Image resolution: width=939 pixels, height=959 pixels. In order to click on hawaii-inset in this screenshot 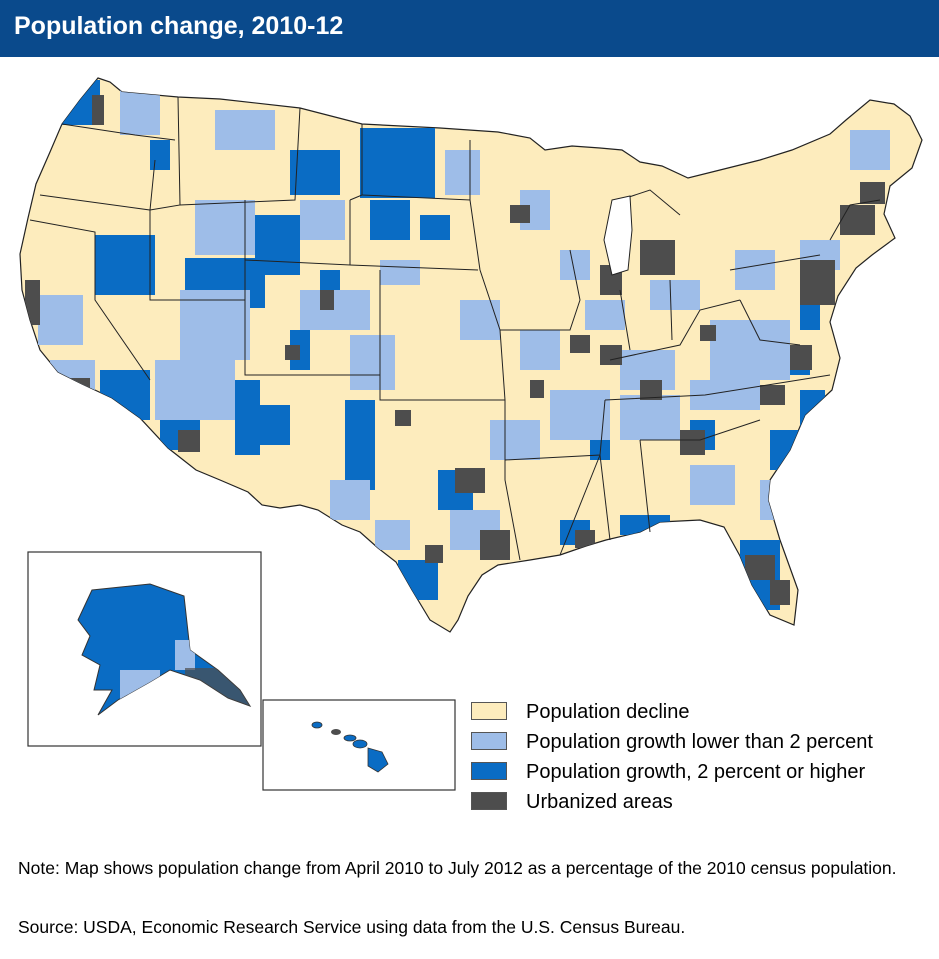, I will do `click(359, 745)`.